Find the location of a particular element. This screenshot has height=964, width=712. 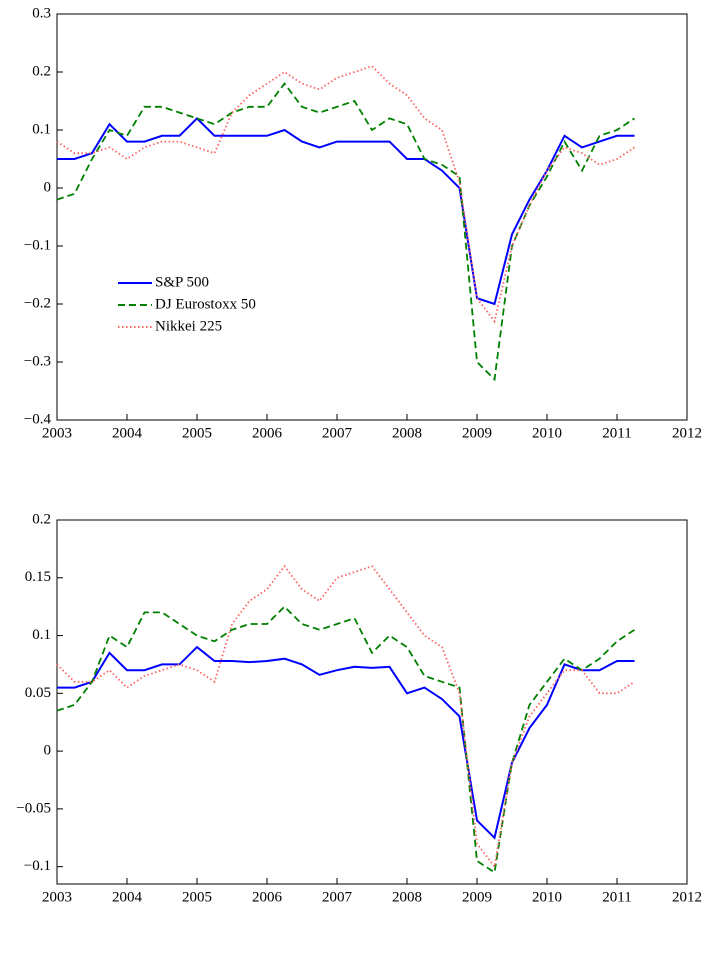

y-tick-label: −0.05 is located at coordinates (33, 808).